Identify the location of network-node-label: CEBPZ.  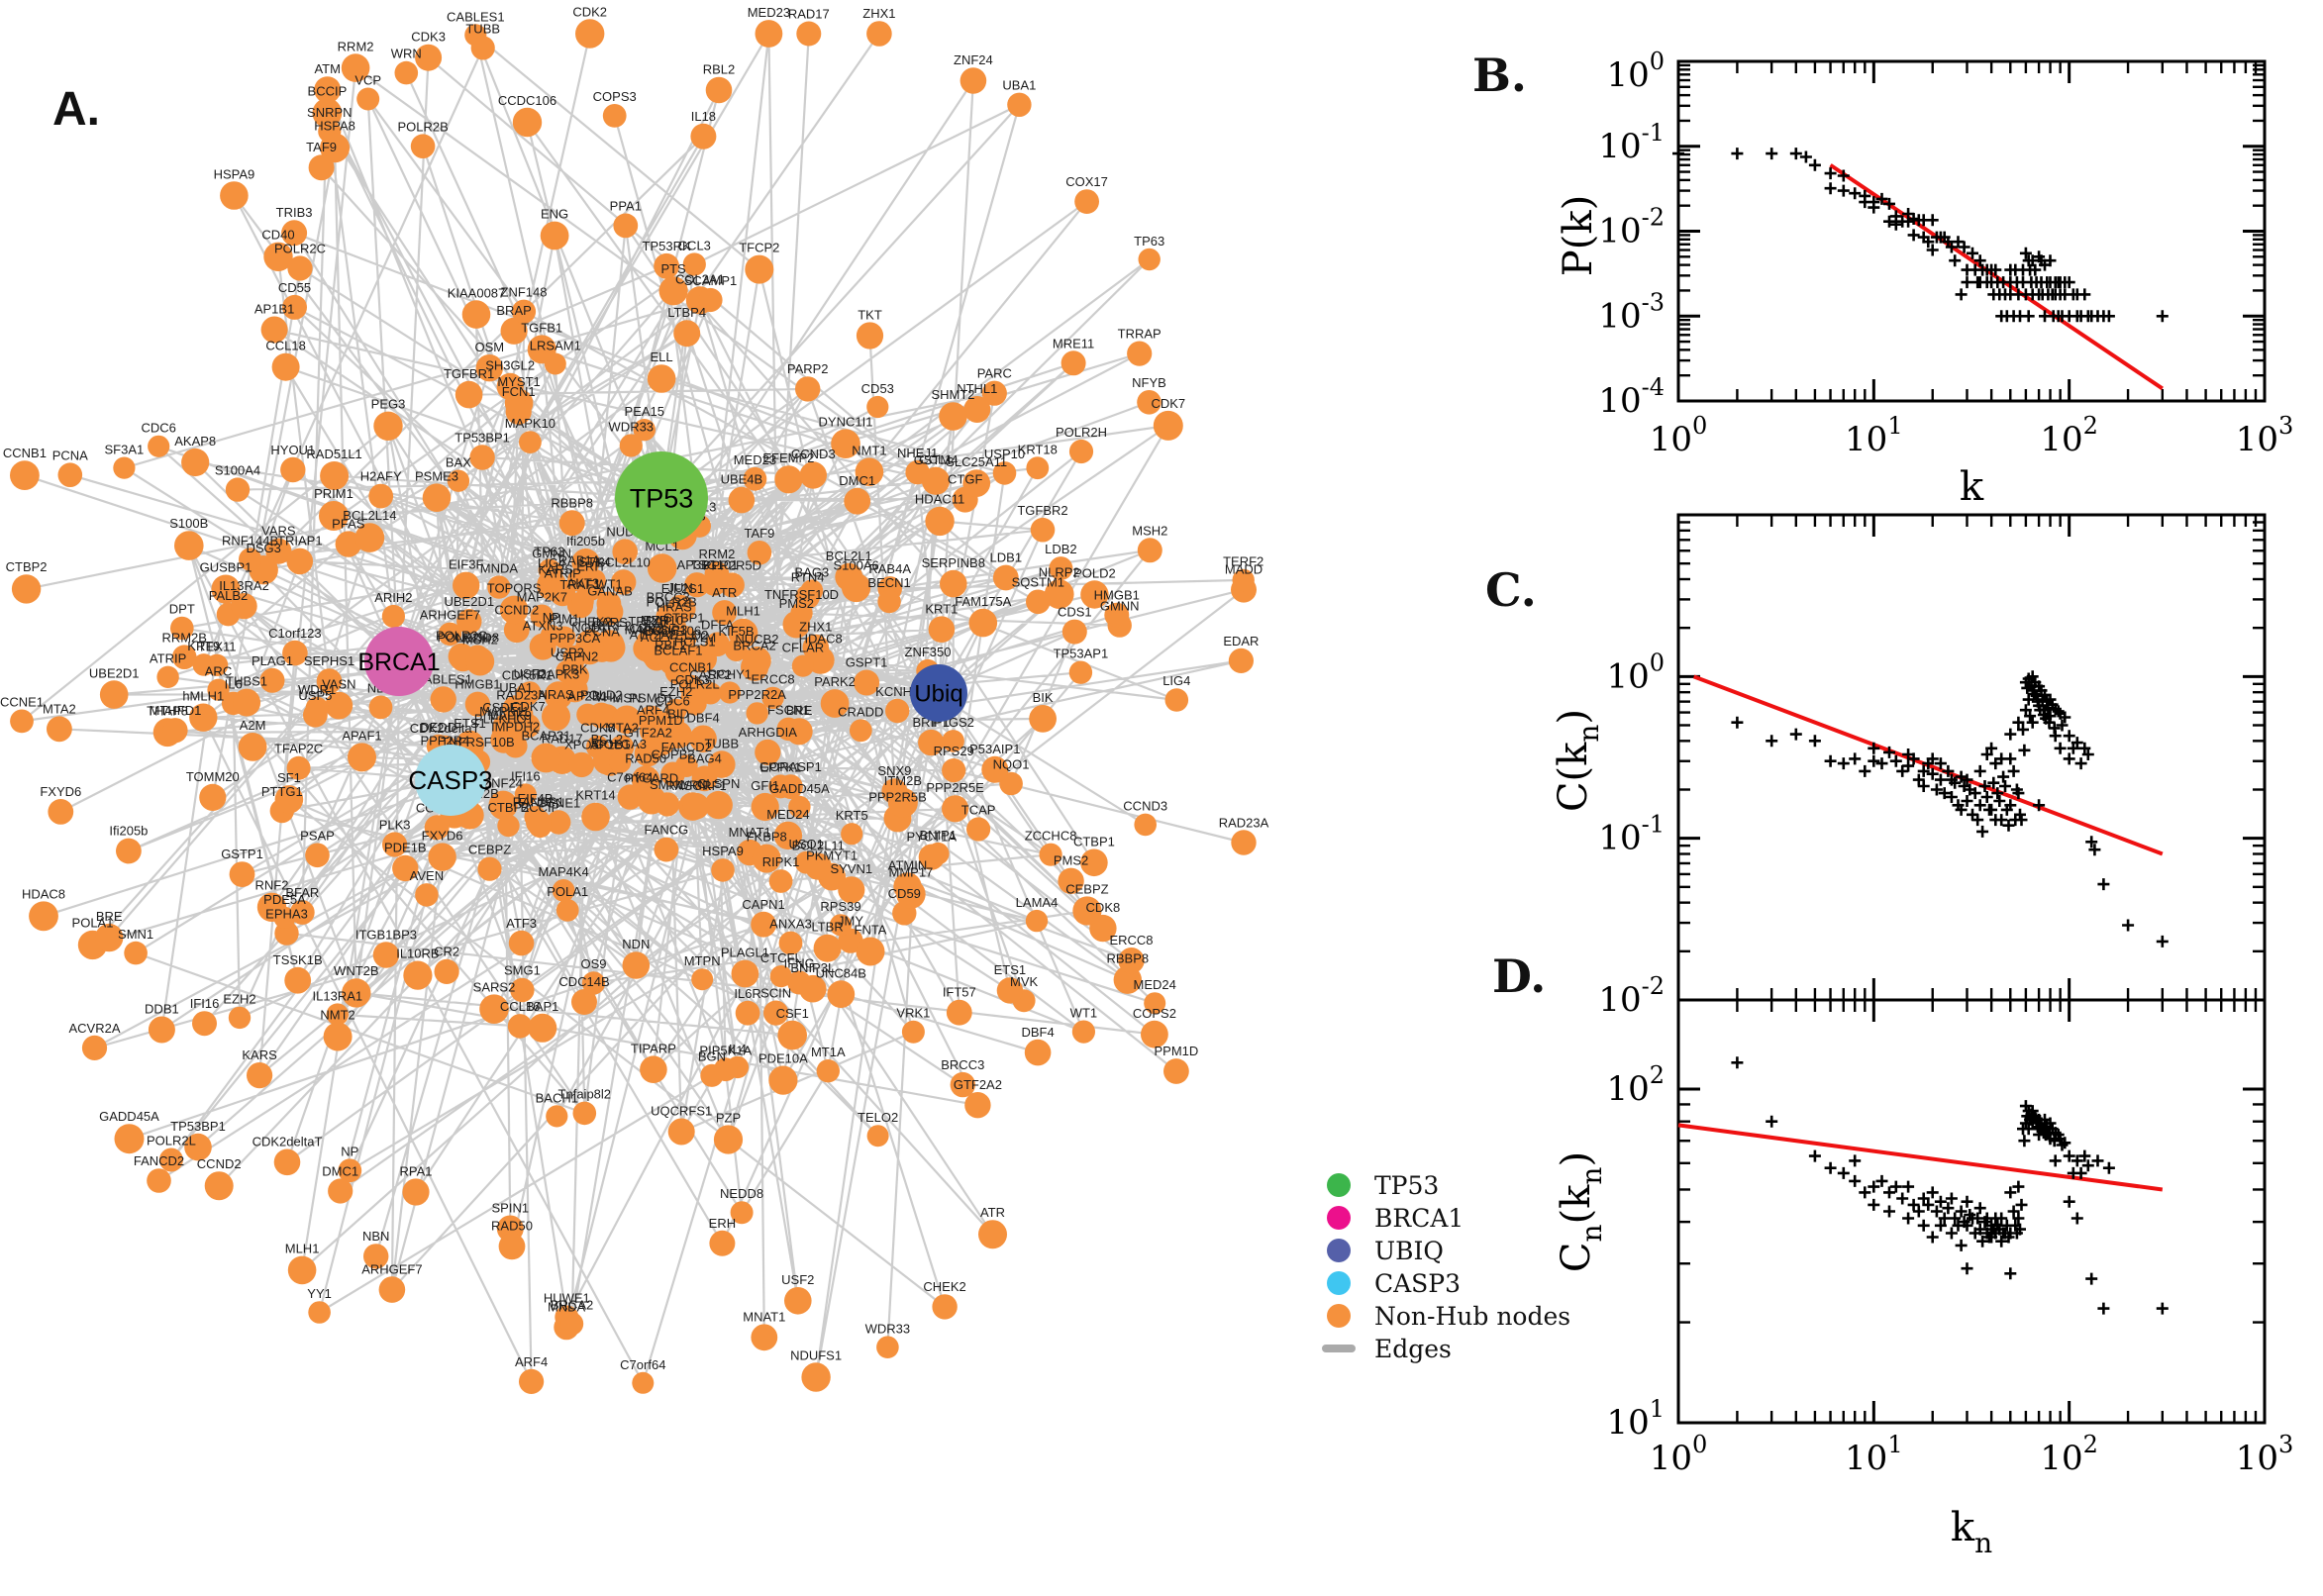
(490, 850).